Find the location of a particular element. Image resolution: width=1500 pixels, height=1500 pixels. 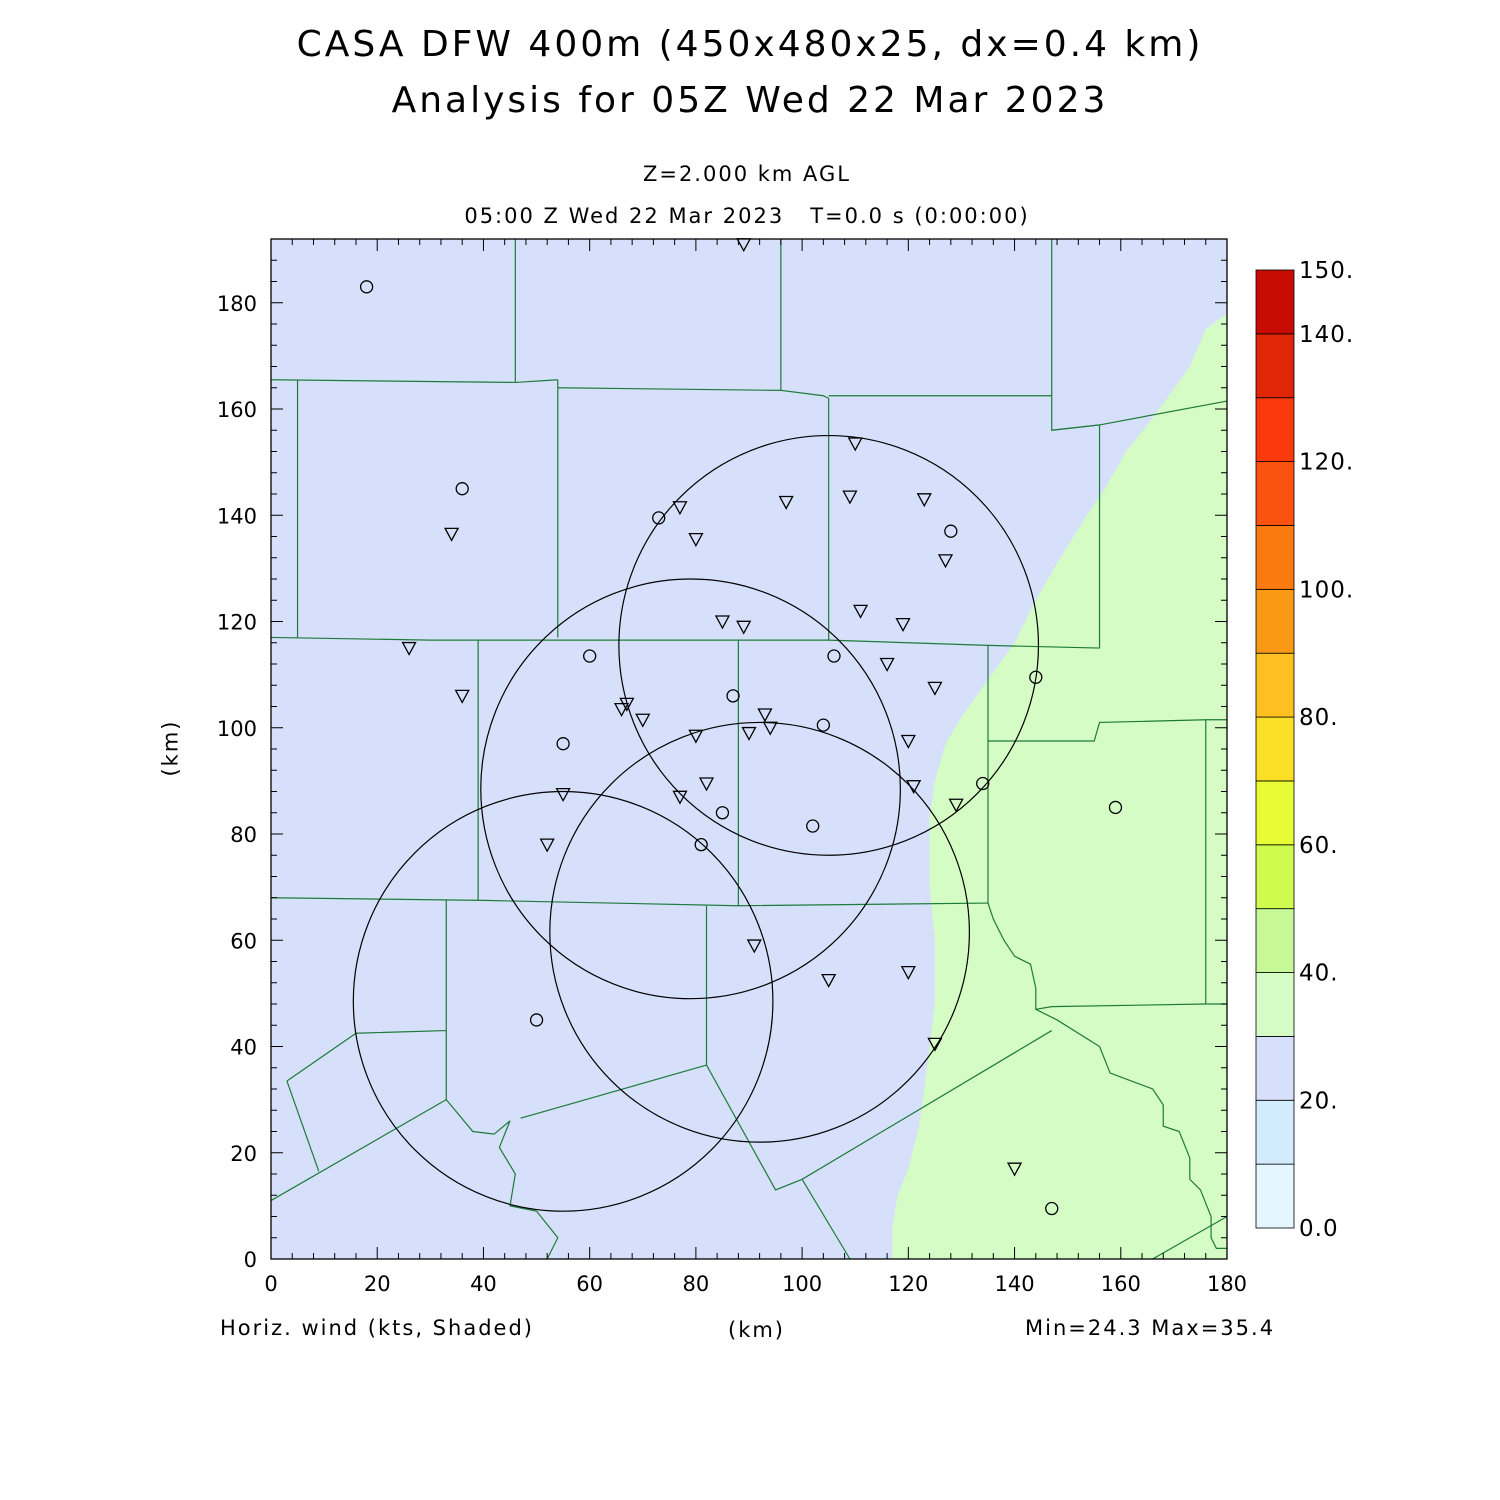

y-tick-label: 160 is located at coordinates (237, 410).